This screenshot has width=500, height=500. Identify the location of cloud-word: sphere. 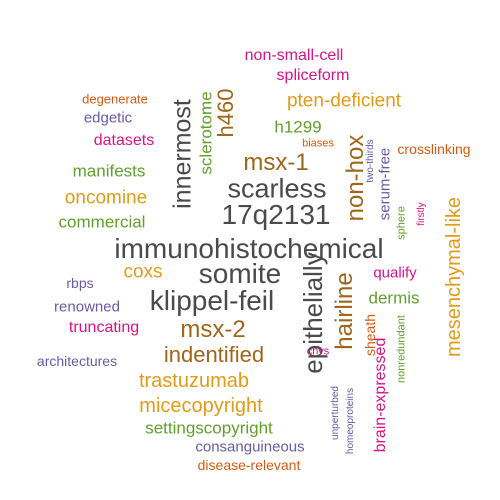
(401, 223).